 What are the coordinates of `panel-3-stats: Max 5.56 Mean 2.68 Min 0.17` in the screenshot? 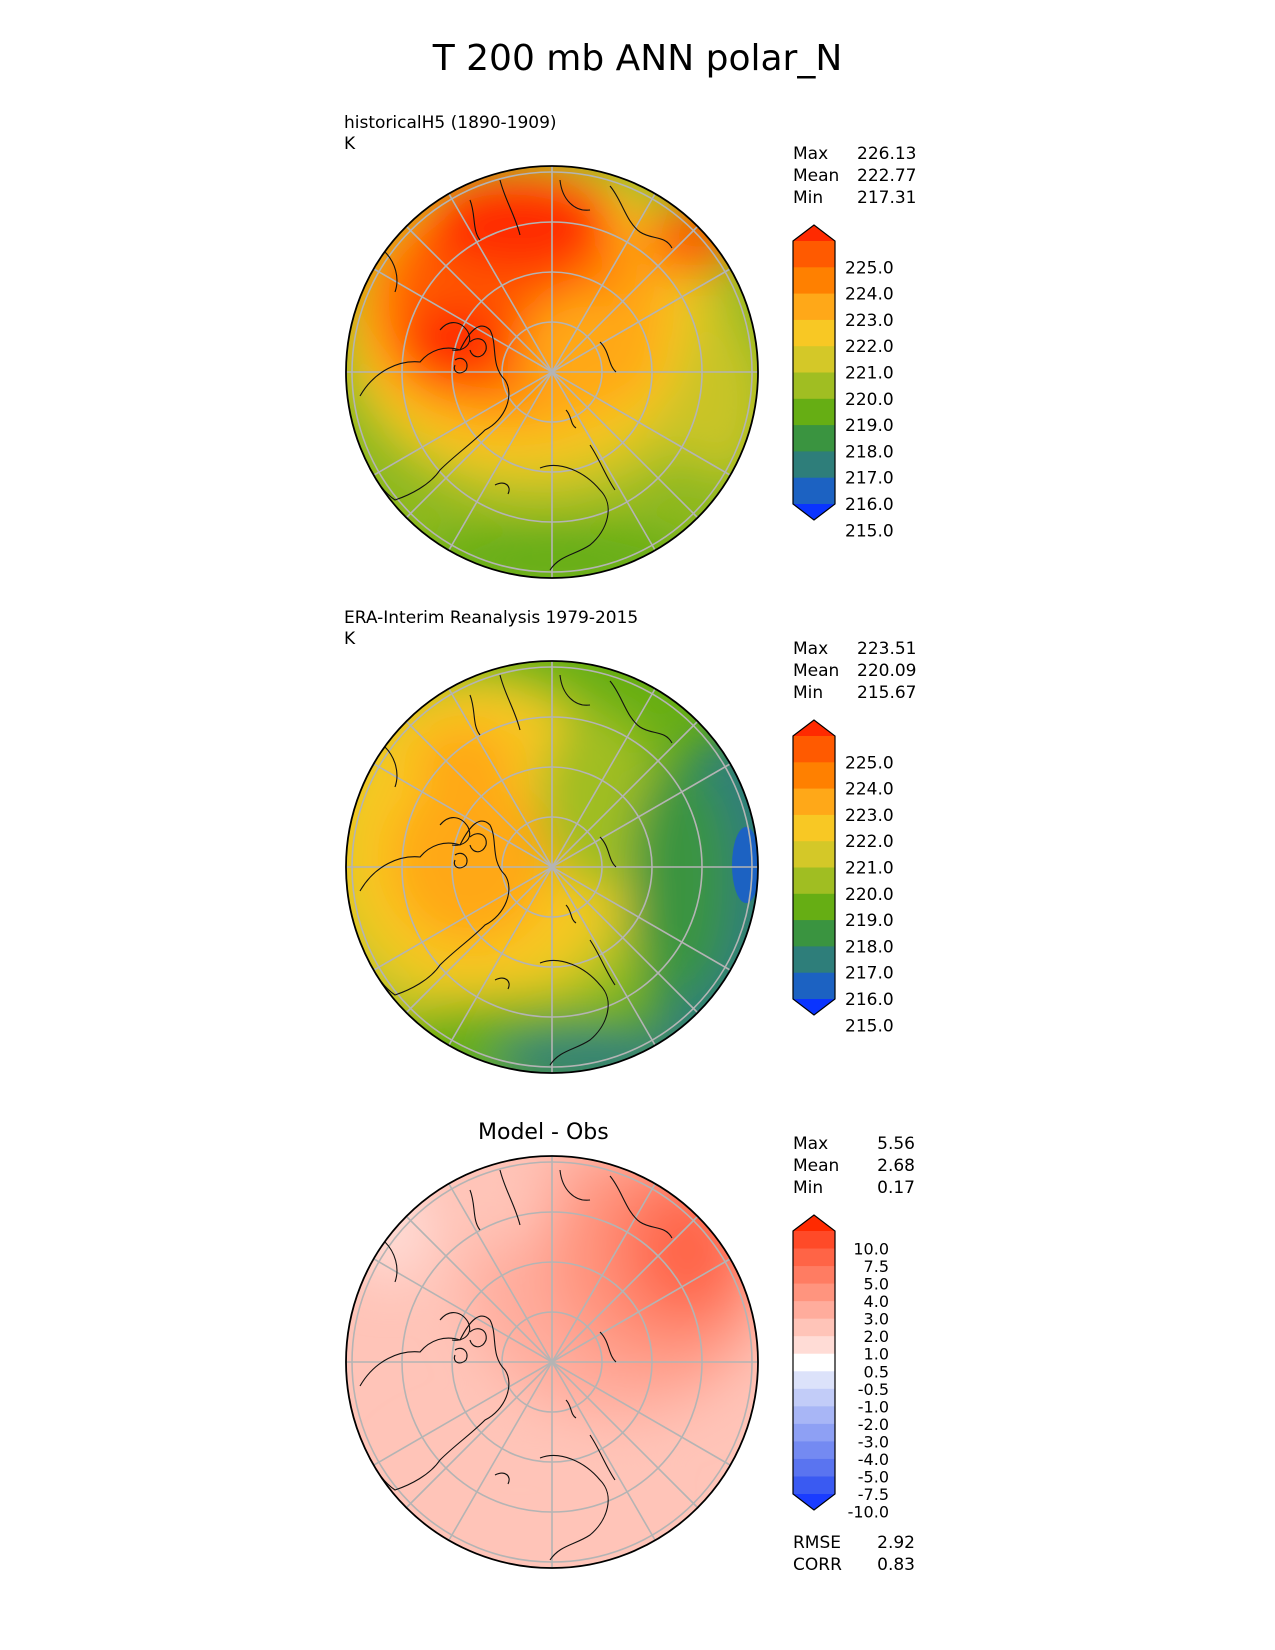 It's located at (854, 1166).